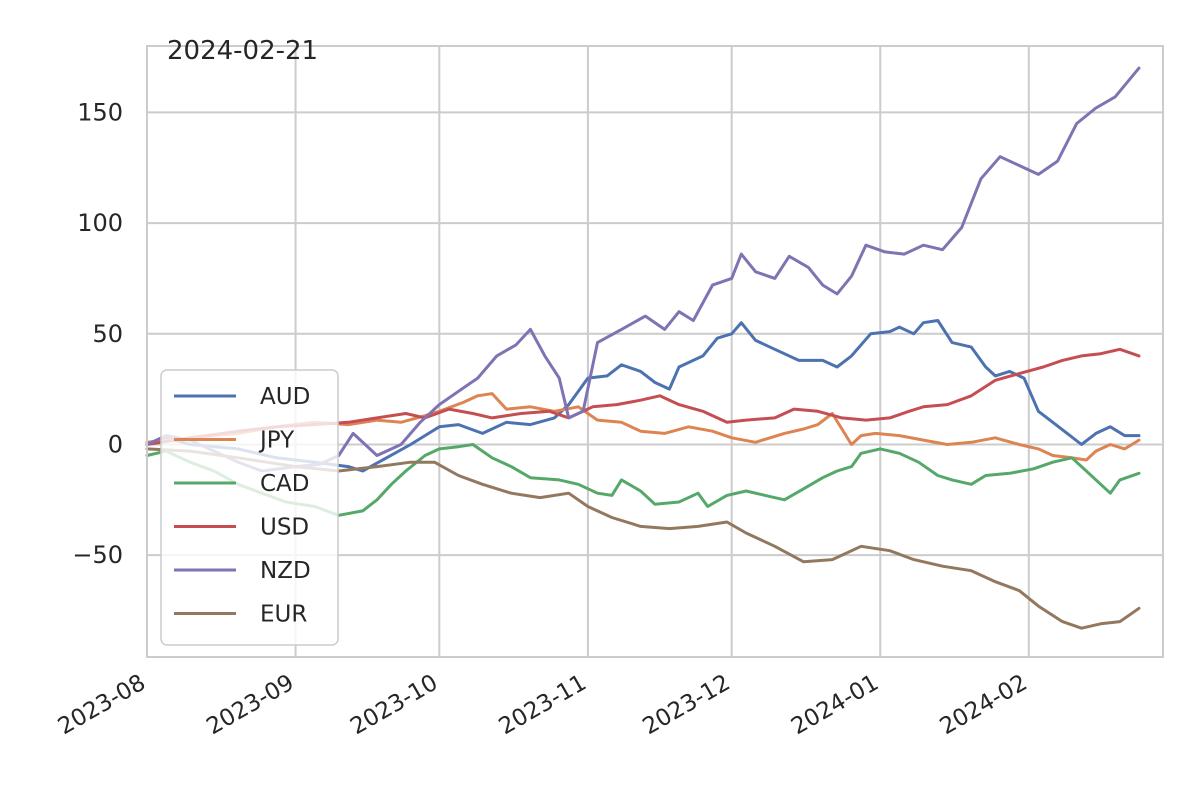  I want to click on x-tick-label: 2023-11, so click(543, 705).